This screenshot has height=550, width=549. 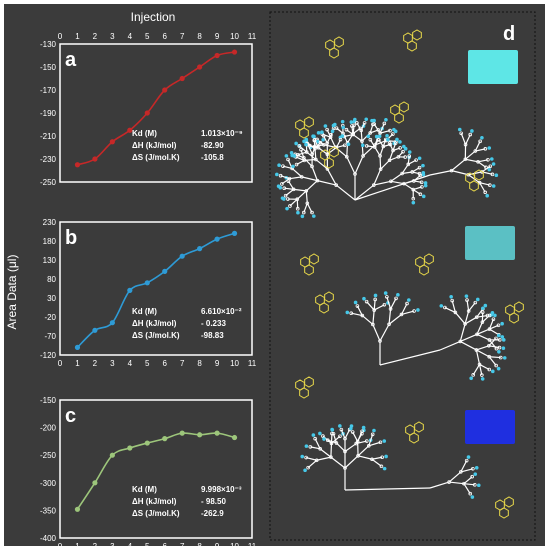 I want to click on y-tick-label: 30, so click(x=51, y=298).